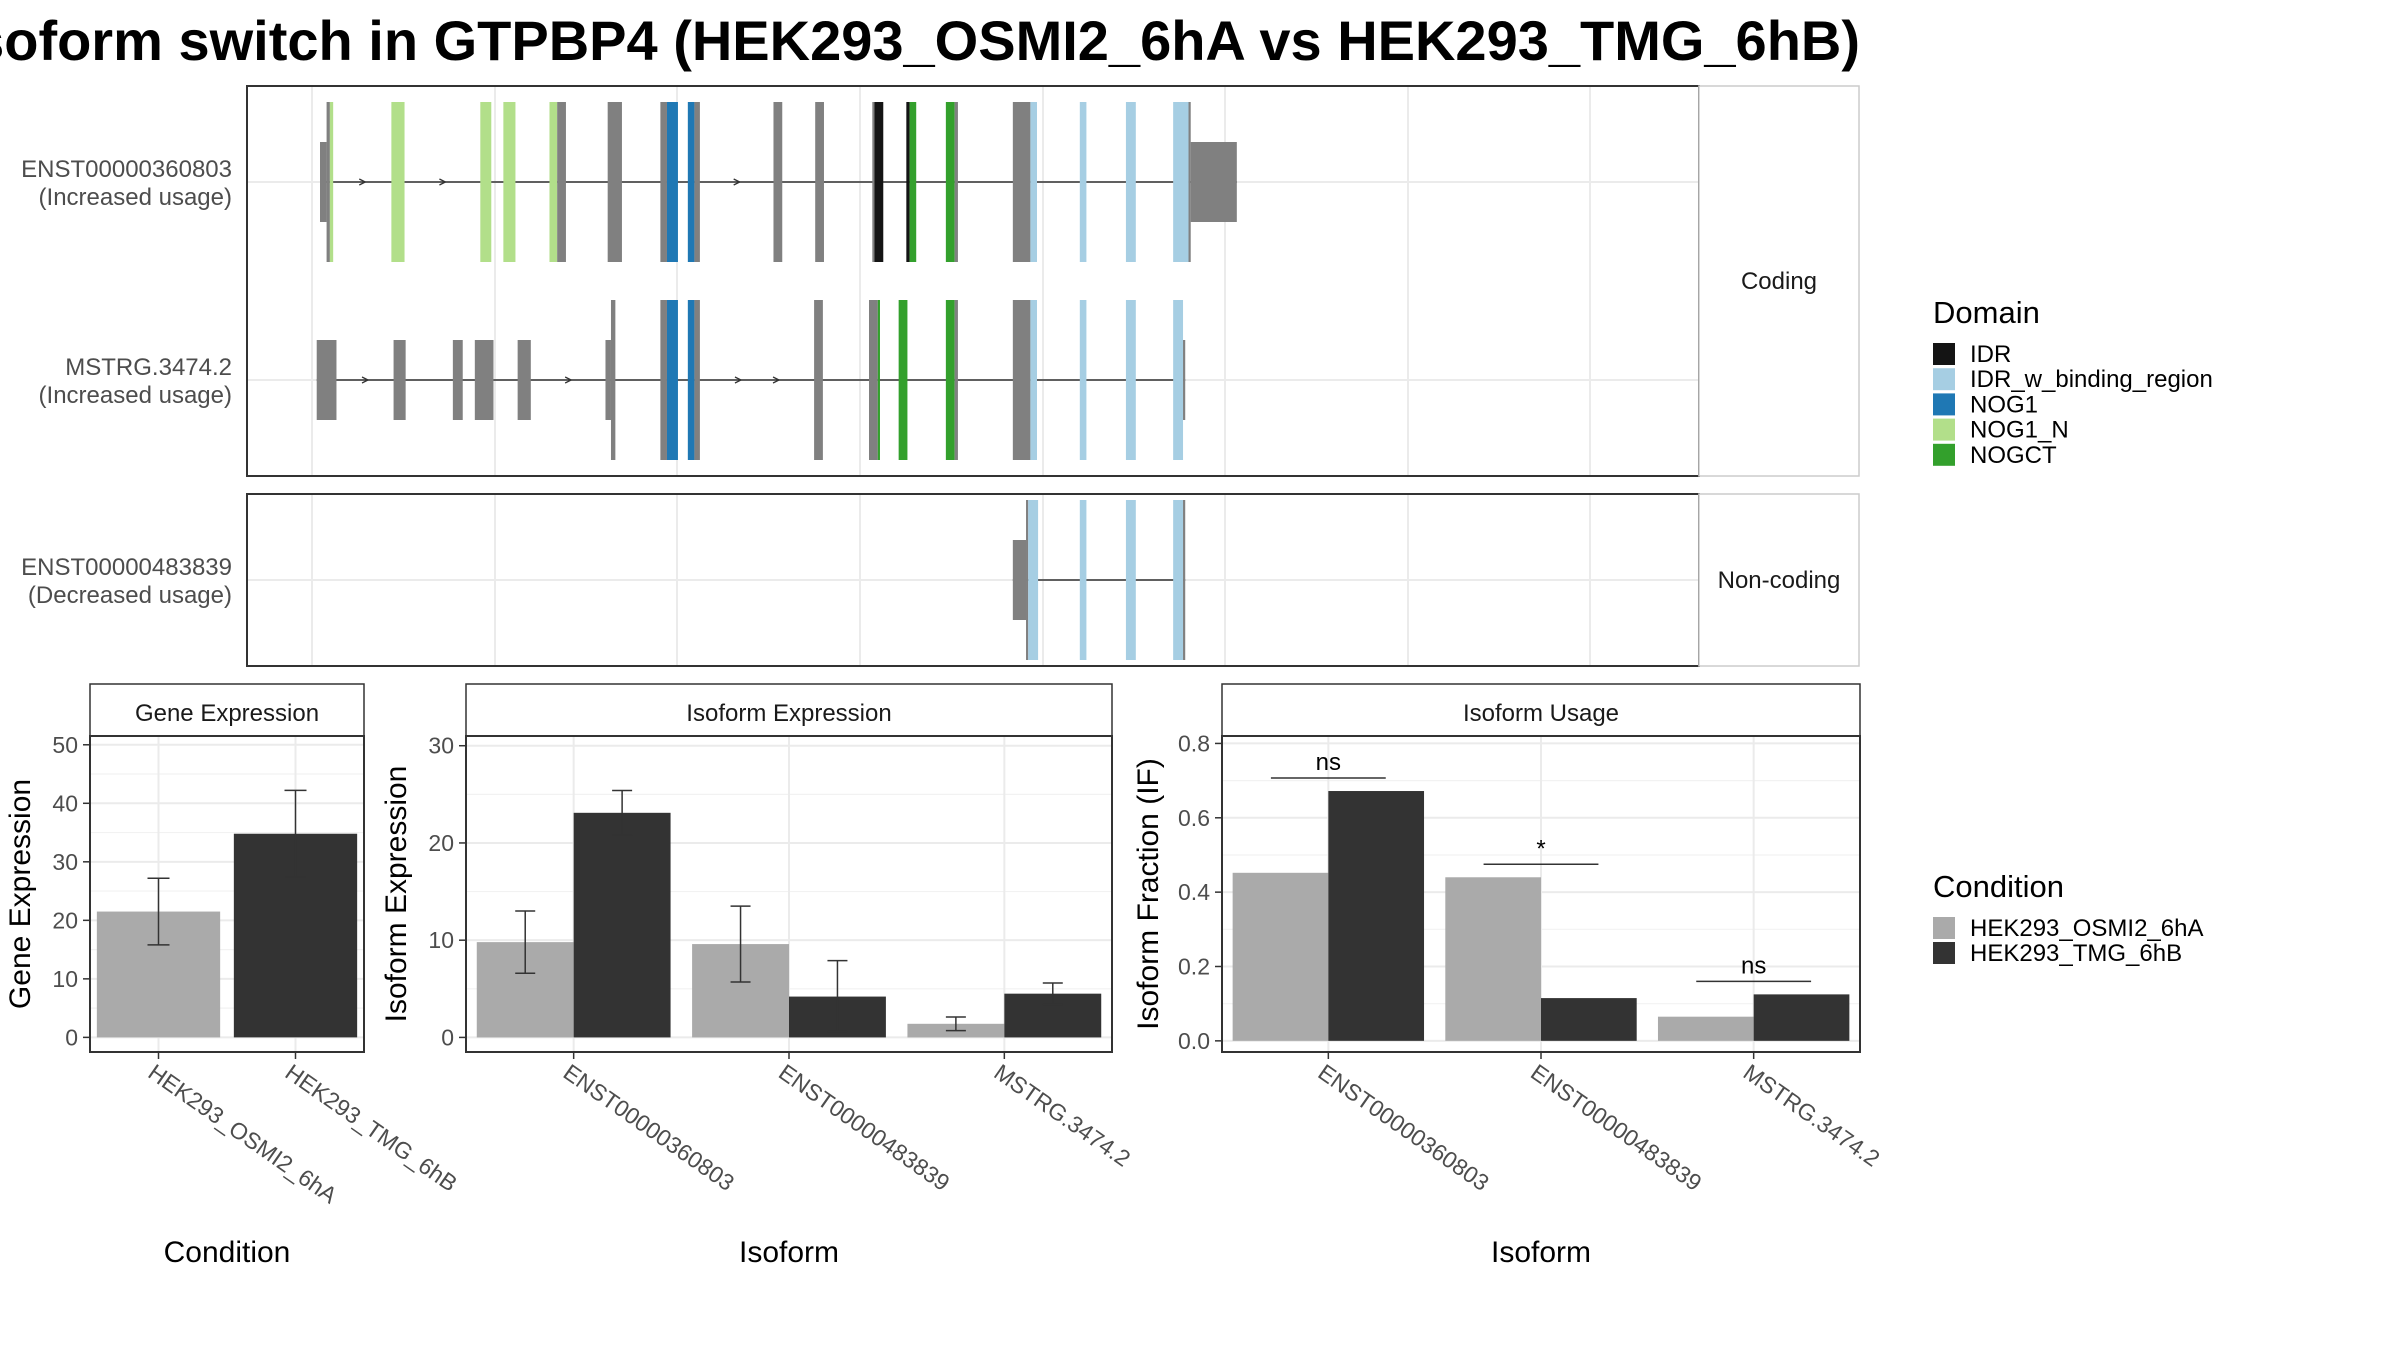  Describe the element at coordinates (2019, 430) in the screenshot. I see `domain-legend-label: NOG1_N` at that location.